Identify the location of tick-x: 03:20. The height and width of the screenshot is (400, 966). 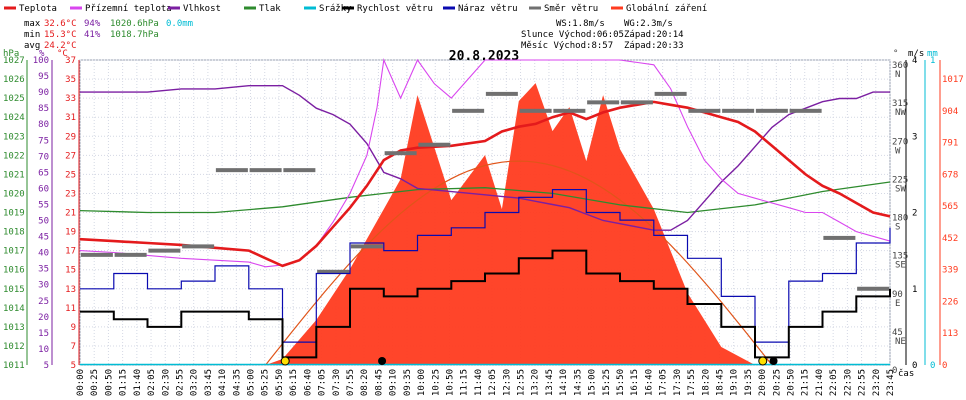
(195, 382).